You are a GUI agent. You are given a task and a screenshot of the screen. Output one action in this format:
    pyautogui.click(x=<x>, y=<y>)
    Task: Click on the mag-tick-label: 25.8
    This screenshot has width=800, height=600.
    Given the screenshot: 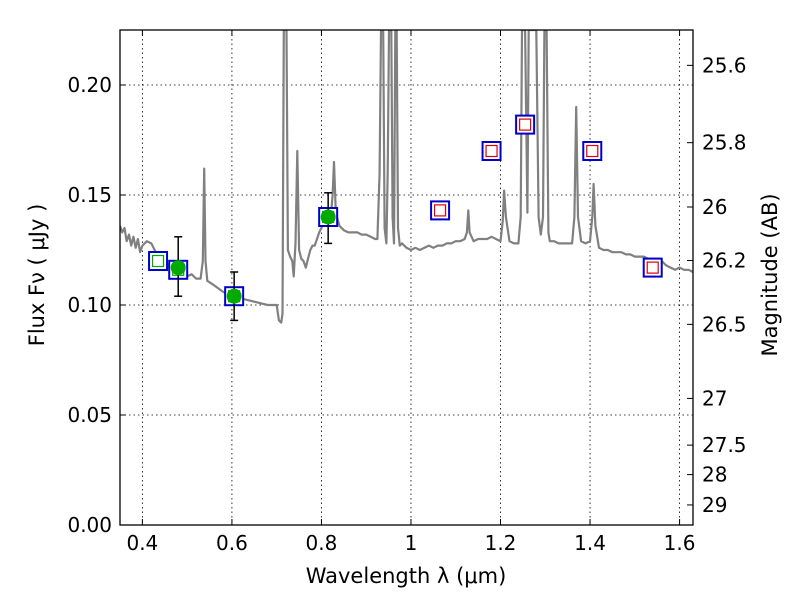 What is the action you would take?
    pyautogui.click(x=724, y=143)
    